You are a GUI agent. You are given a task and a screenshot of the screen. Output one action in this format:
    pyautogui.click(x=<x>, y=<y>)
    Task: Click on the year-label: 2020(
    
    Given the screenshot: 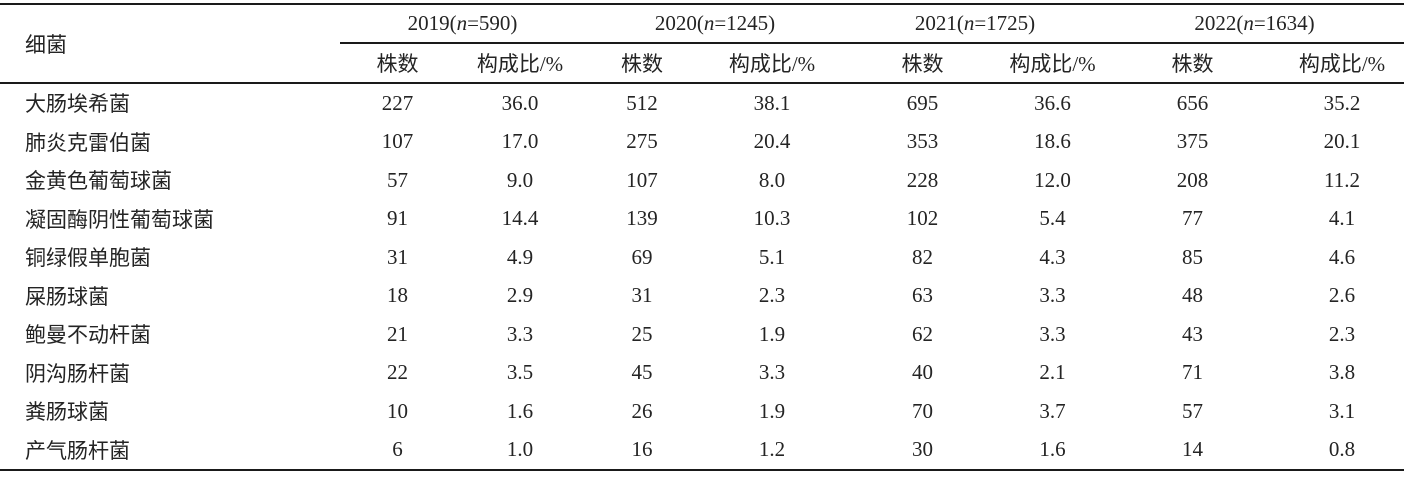 What is the action you would take?
    pyautogui.click(x=679, y=23)
    